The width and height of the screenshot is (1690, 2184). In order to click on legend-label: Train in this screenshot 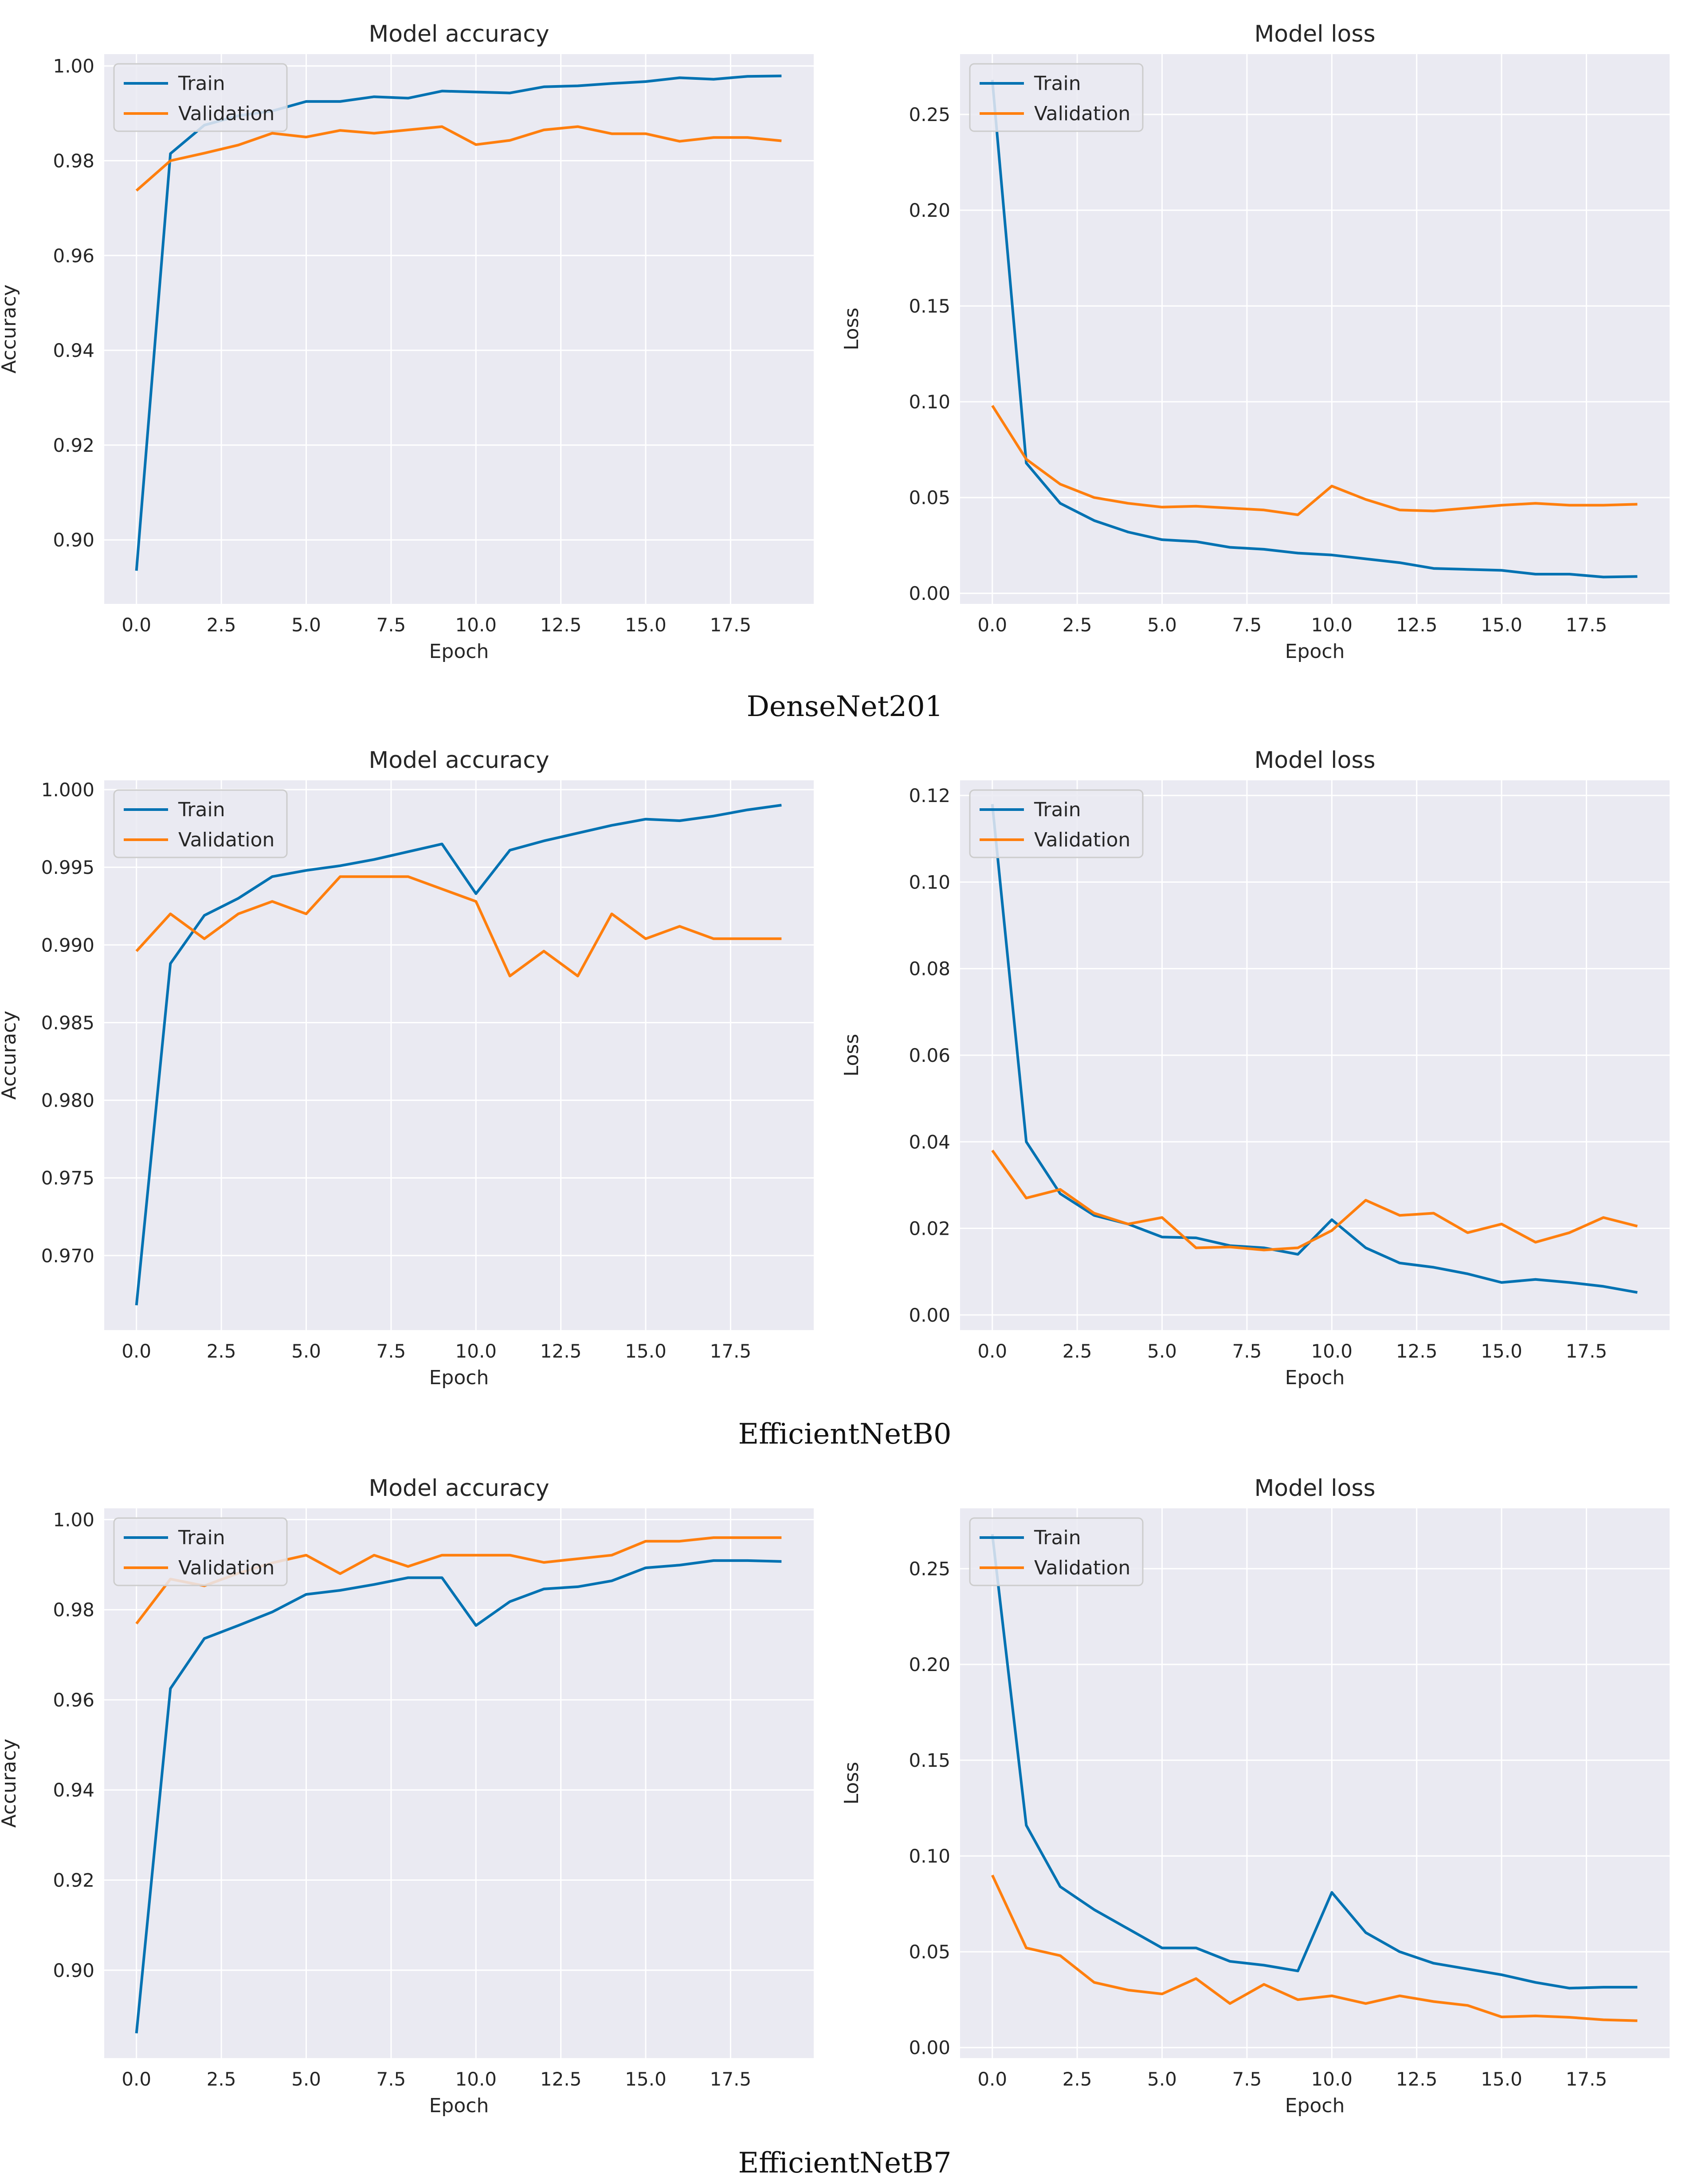, I will do `click(1057, 1537)`.